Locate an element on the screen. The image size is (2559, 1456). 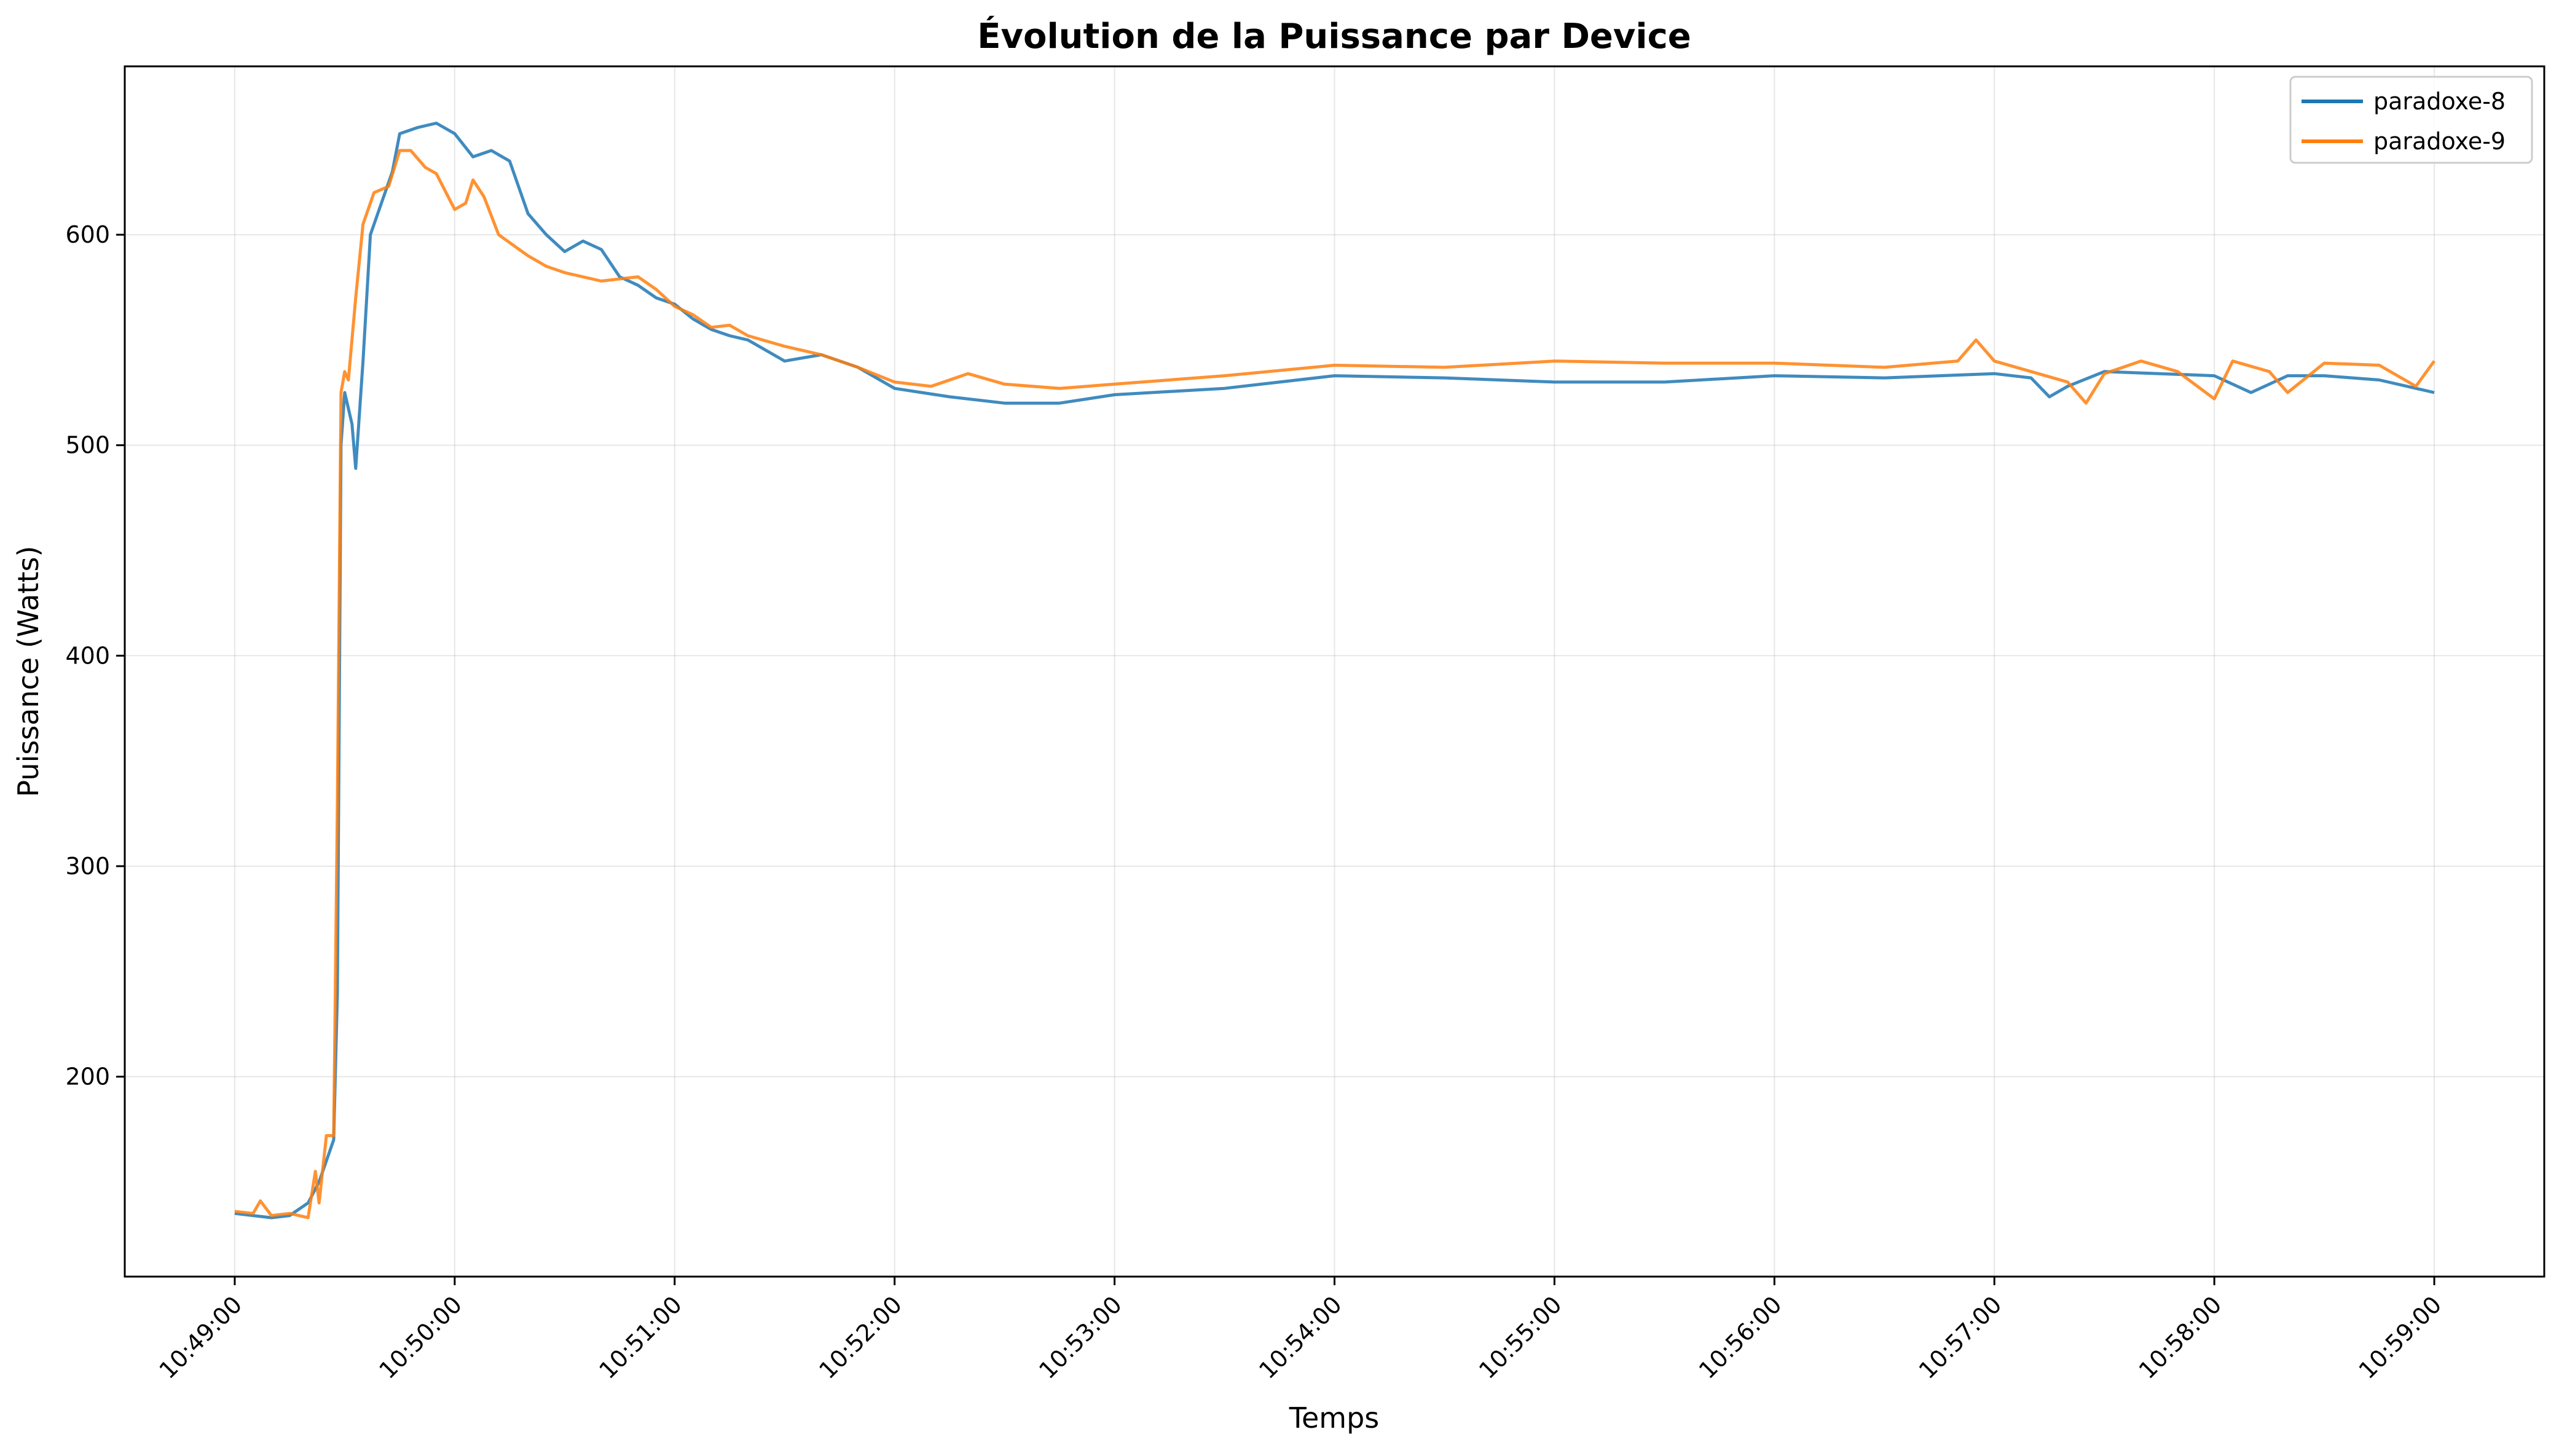
y-tick-label: 500 is located at coordinates (87, 445).